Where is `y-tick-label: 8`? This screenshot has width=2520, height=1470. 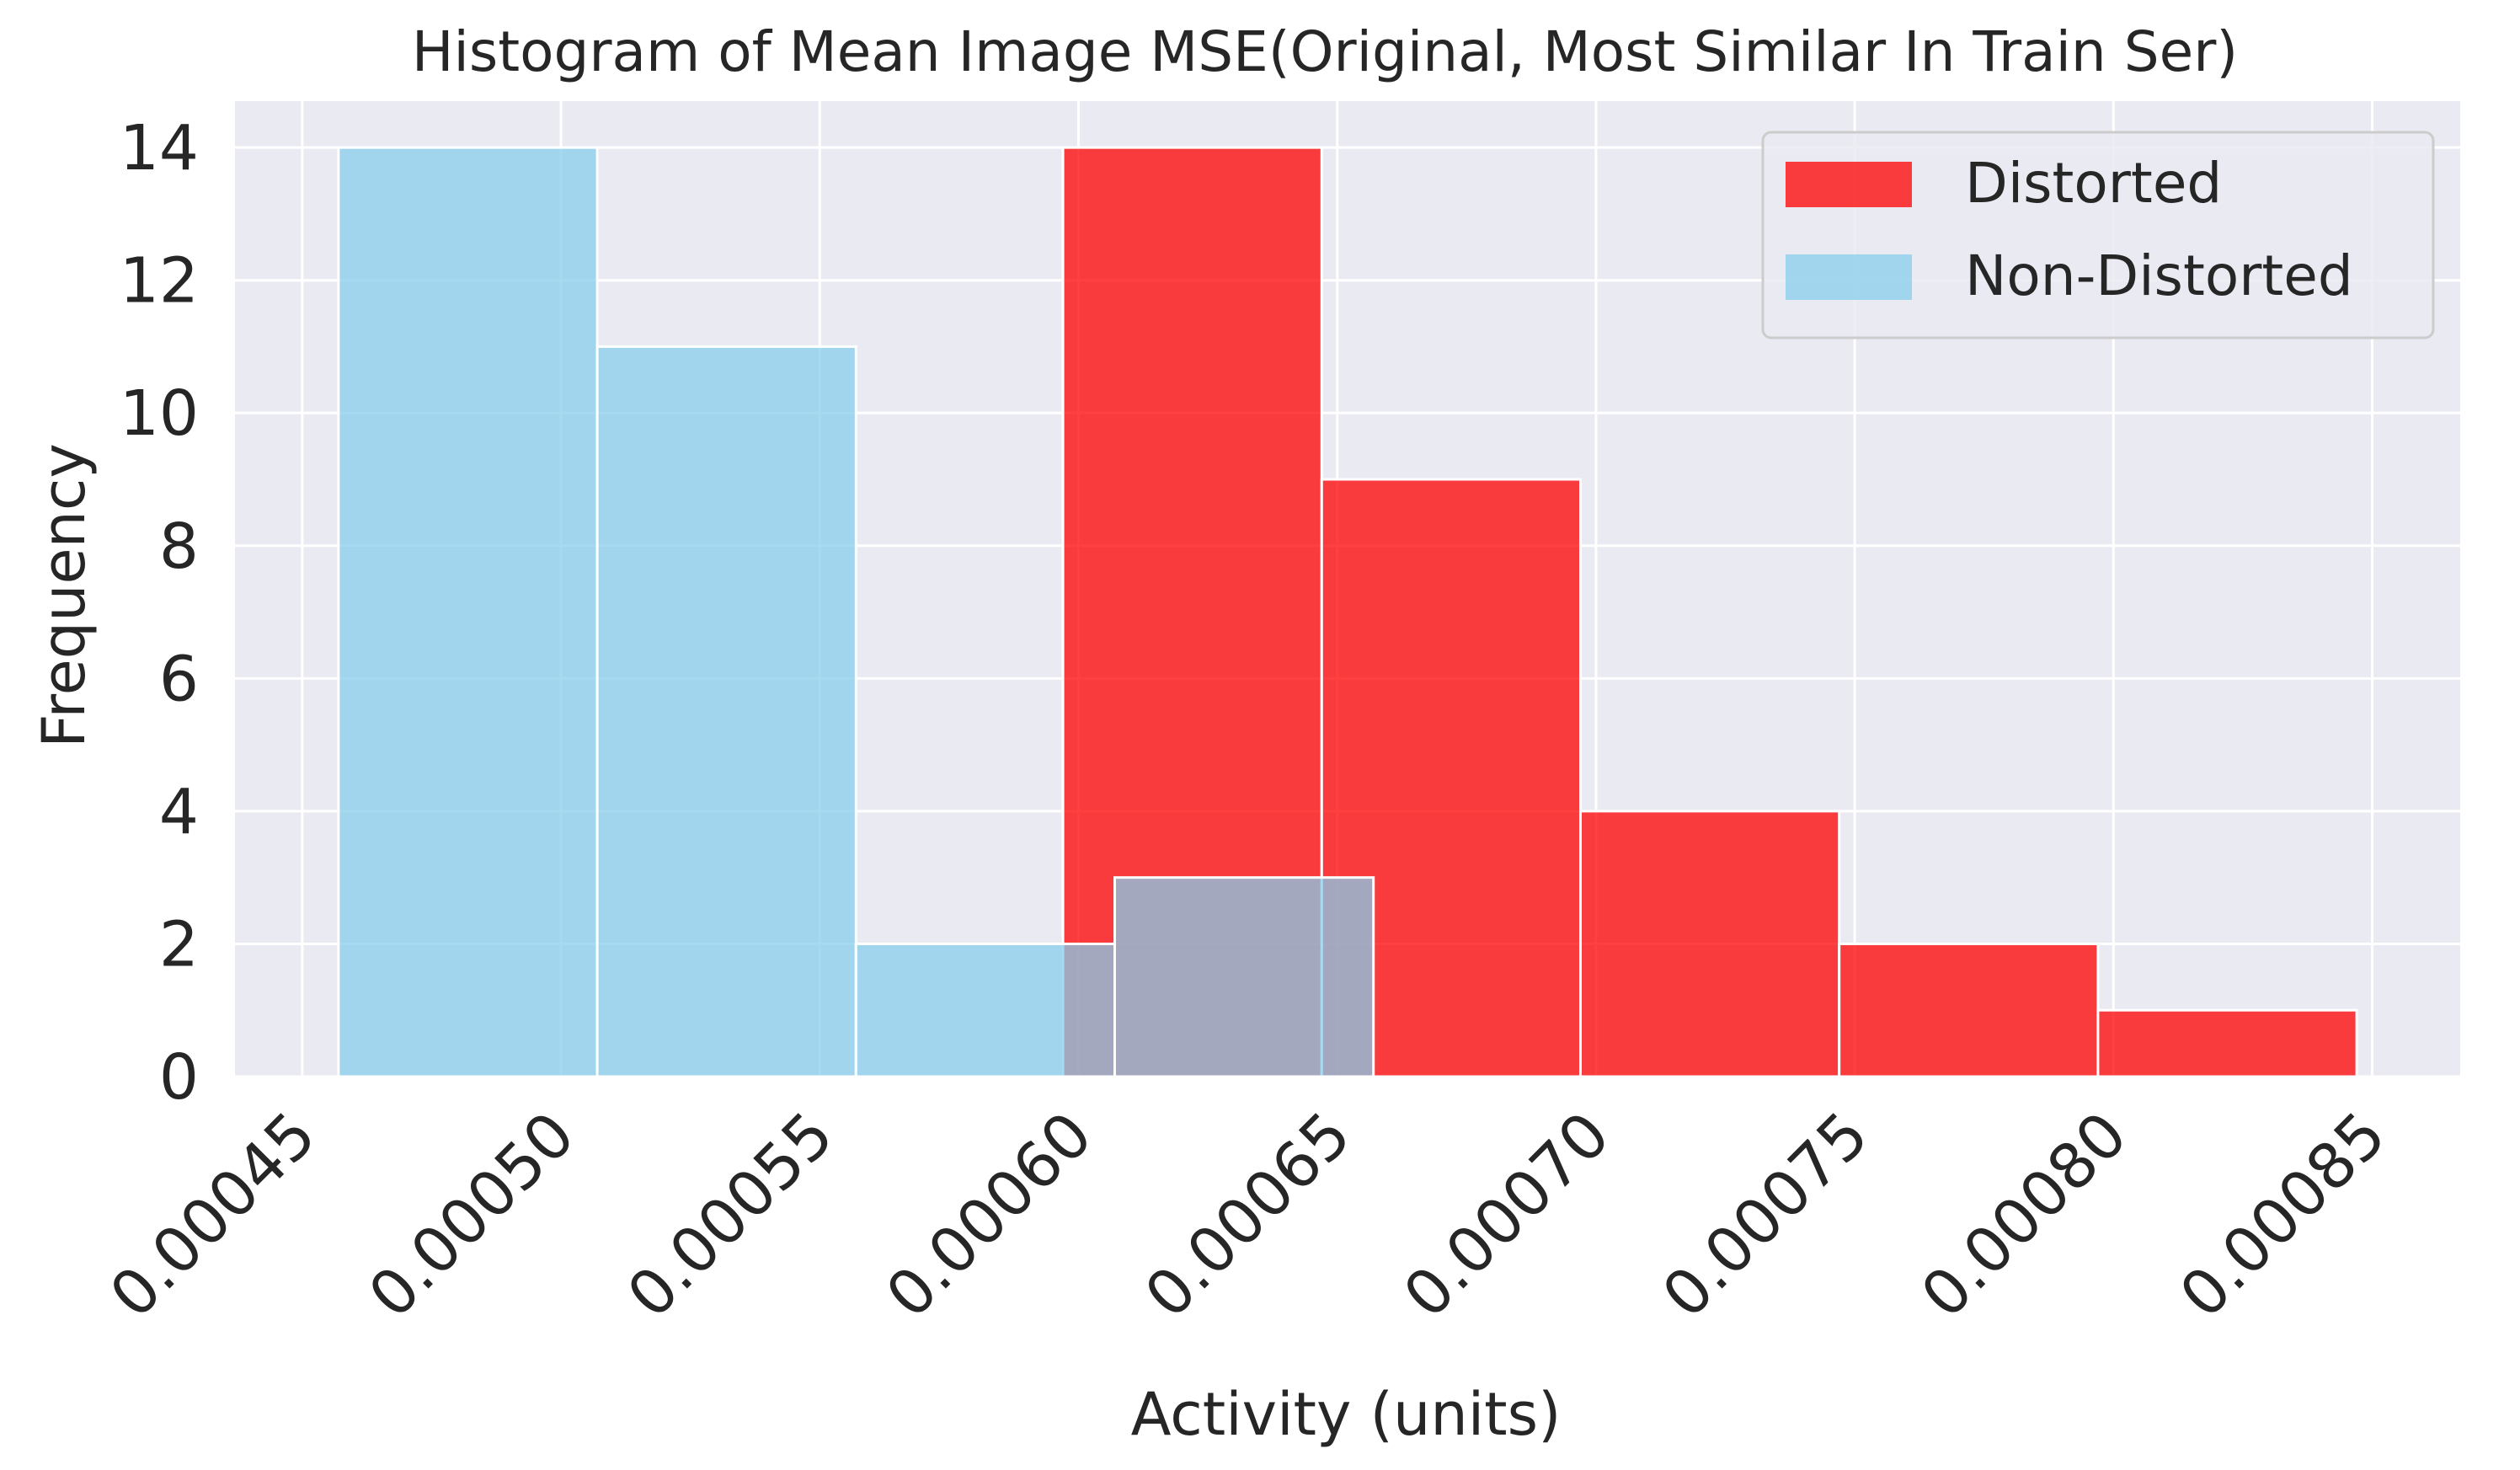 y-tick-label: 8 is located at coordinates (179, 546).